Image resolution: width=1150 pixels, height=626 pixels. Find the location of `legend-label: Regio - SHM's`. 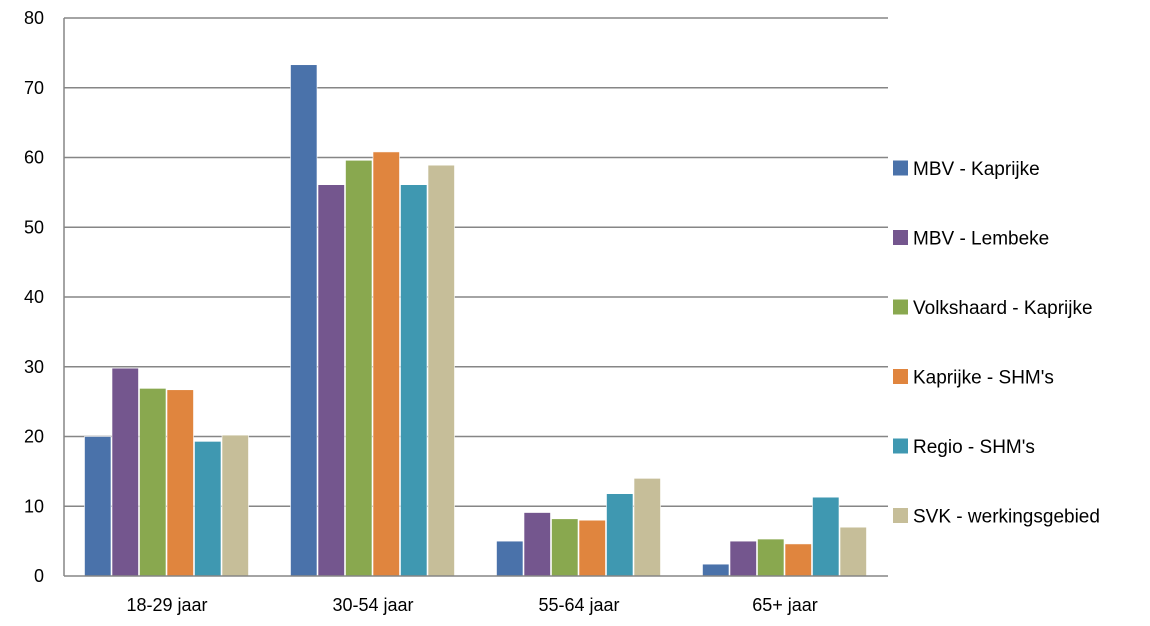

legend-label: Regio - SHM's is located at coordinates (974, 447).